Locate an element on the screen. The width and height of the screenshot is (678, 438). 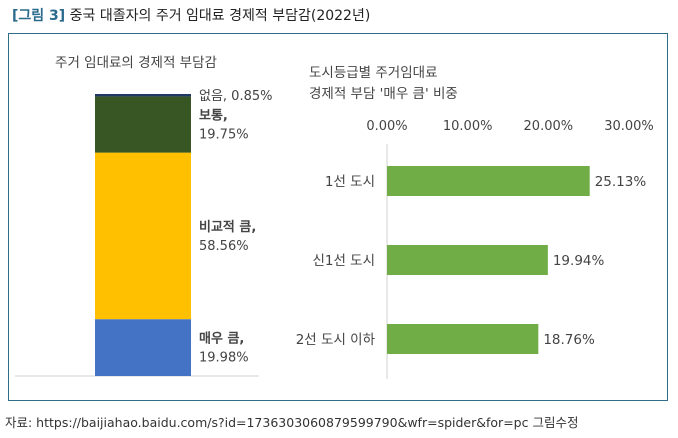
hbar-tick-label-2: 20.00% is located at coordinates (549, 126).